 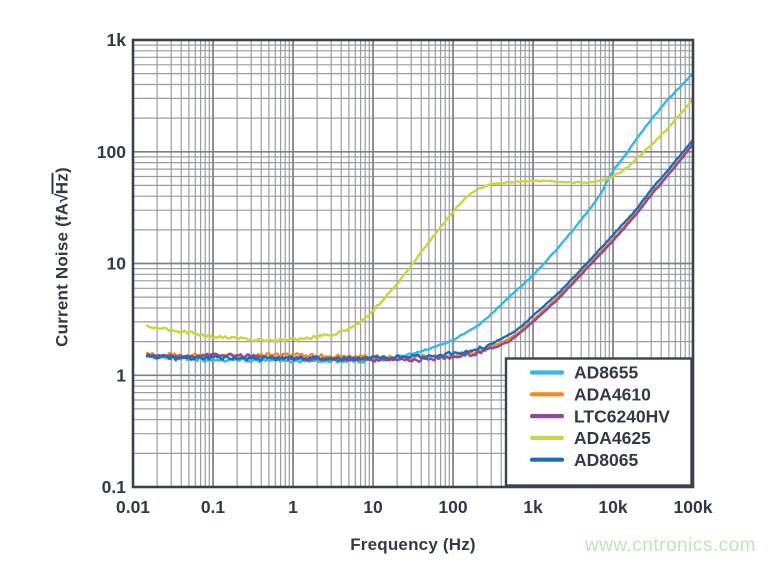 I want to click on legend-label: AD8655, so click(x=606, y=373).